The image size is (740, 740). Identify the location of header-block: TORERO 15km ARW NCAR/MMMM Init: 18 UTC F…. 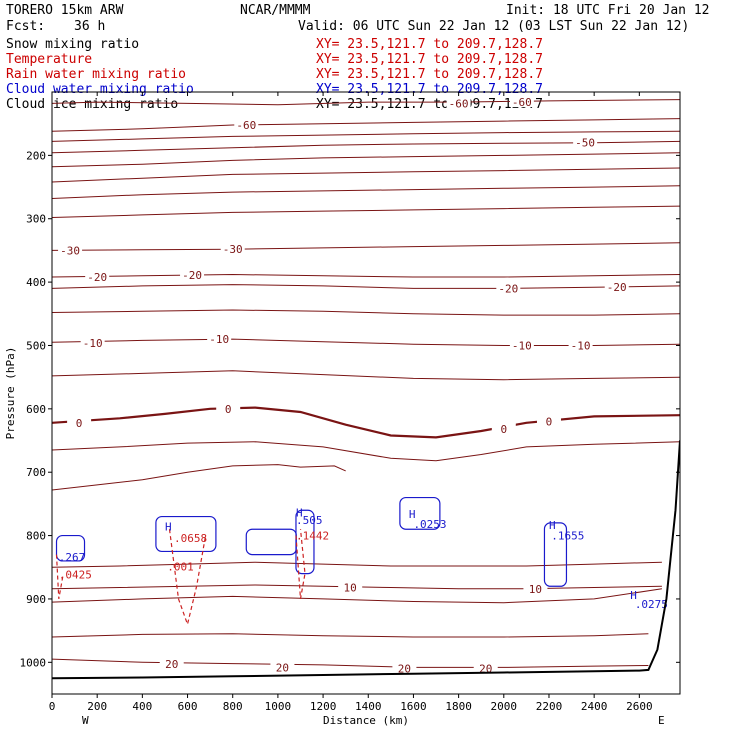
(358, 18).